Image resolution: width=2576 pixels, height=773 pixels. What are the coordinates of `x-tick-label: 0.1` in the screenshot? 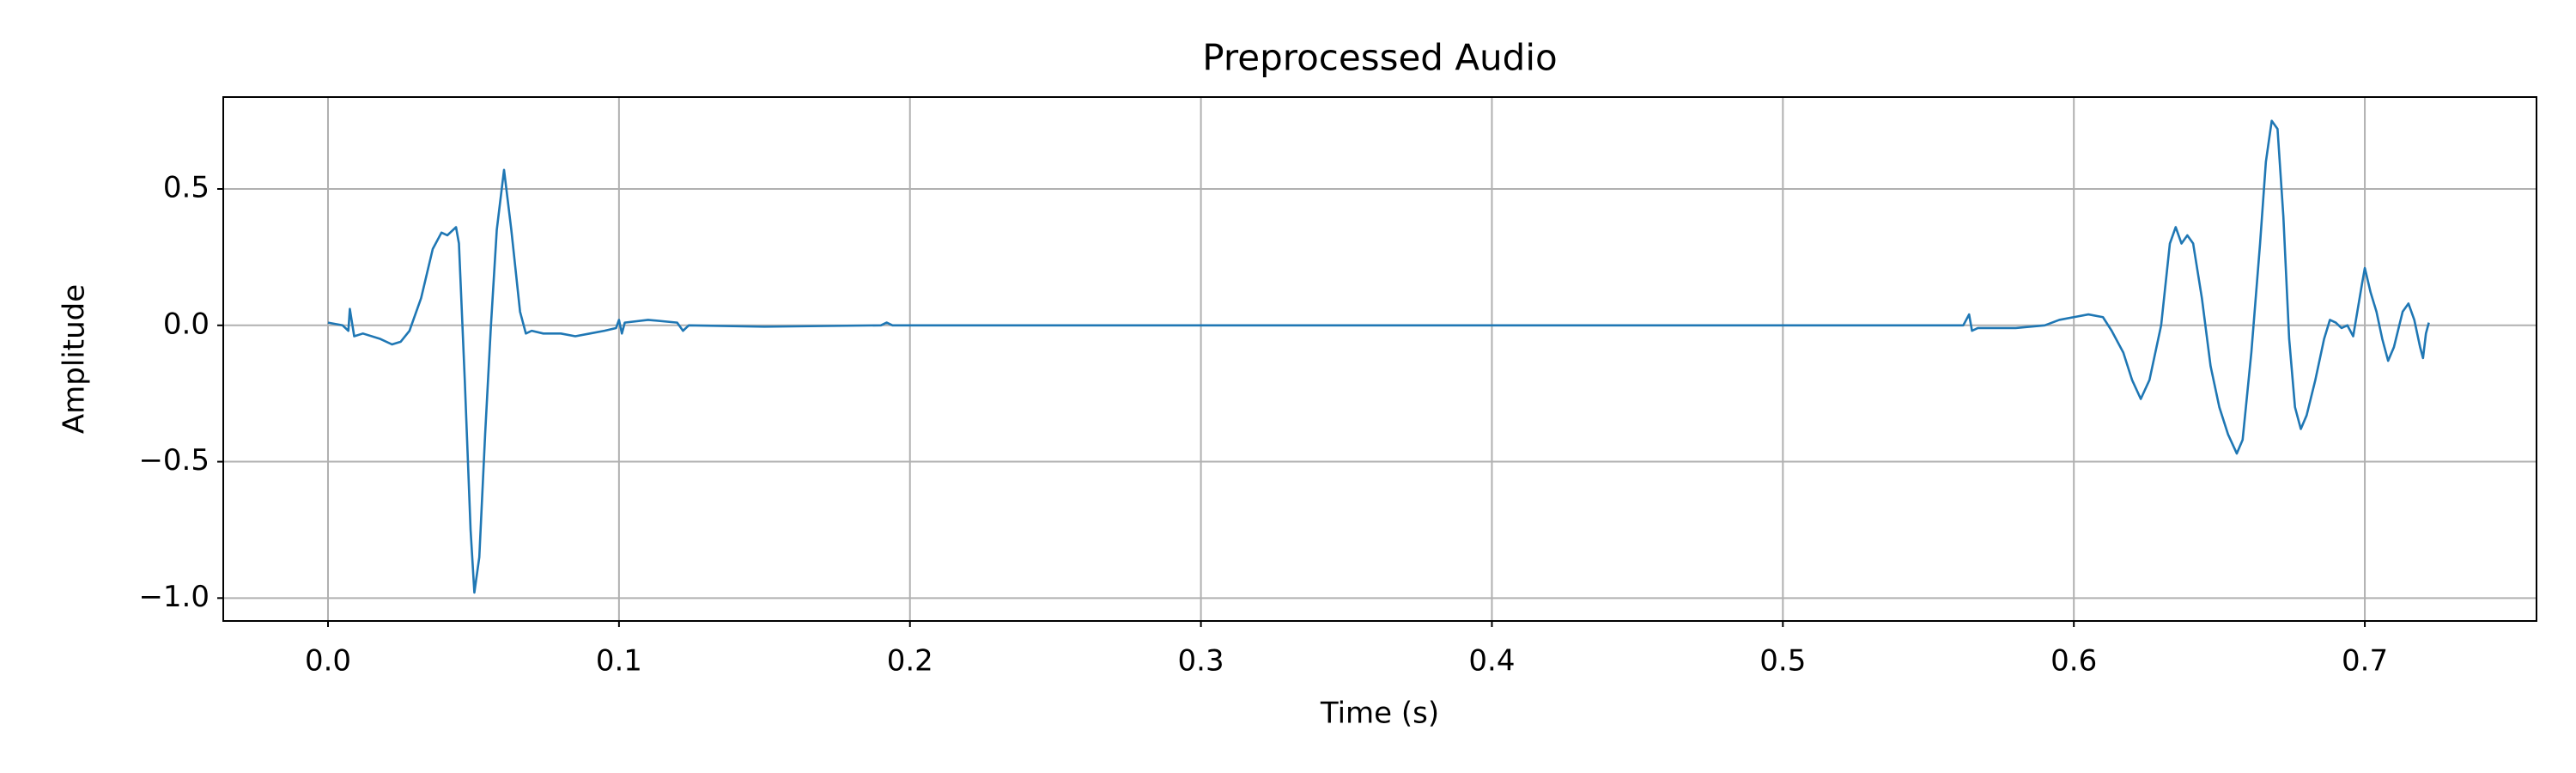 It's located at (619, 661).